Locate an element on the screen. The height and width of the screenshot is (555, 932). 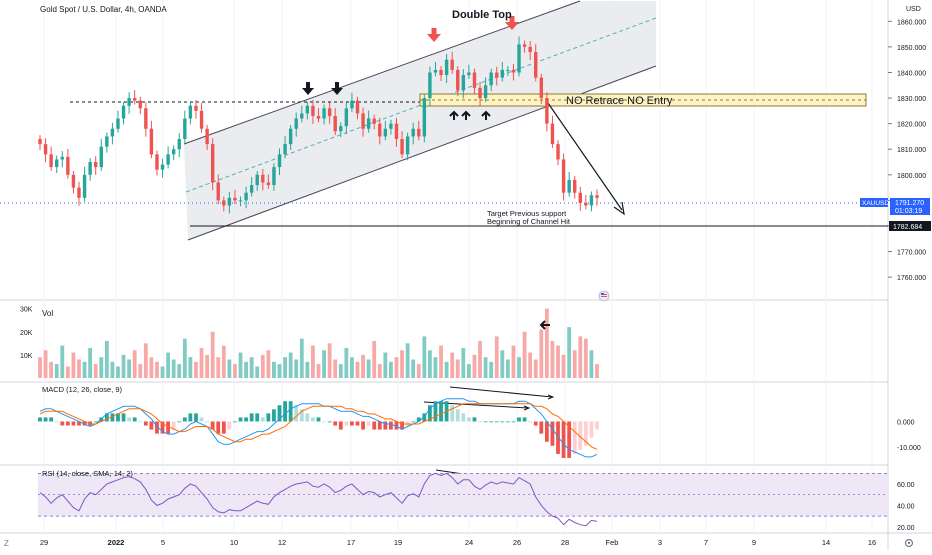
price-tick-label: 1860.000 is located at coordinates (911, 22).